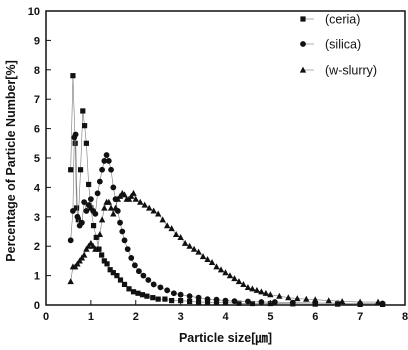 The image size is (408, 350). I want to click on y-tick-label: 4, so click(37, 188).